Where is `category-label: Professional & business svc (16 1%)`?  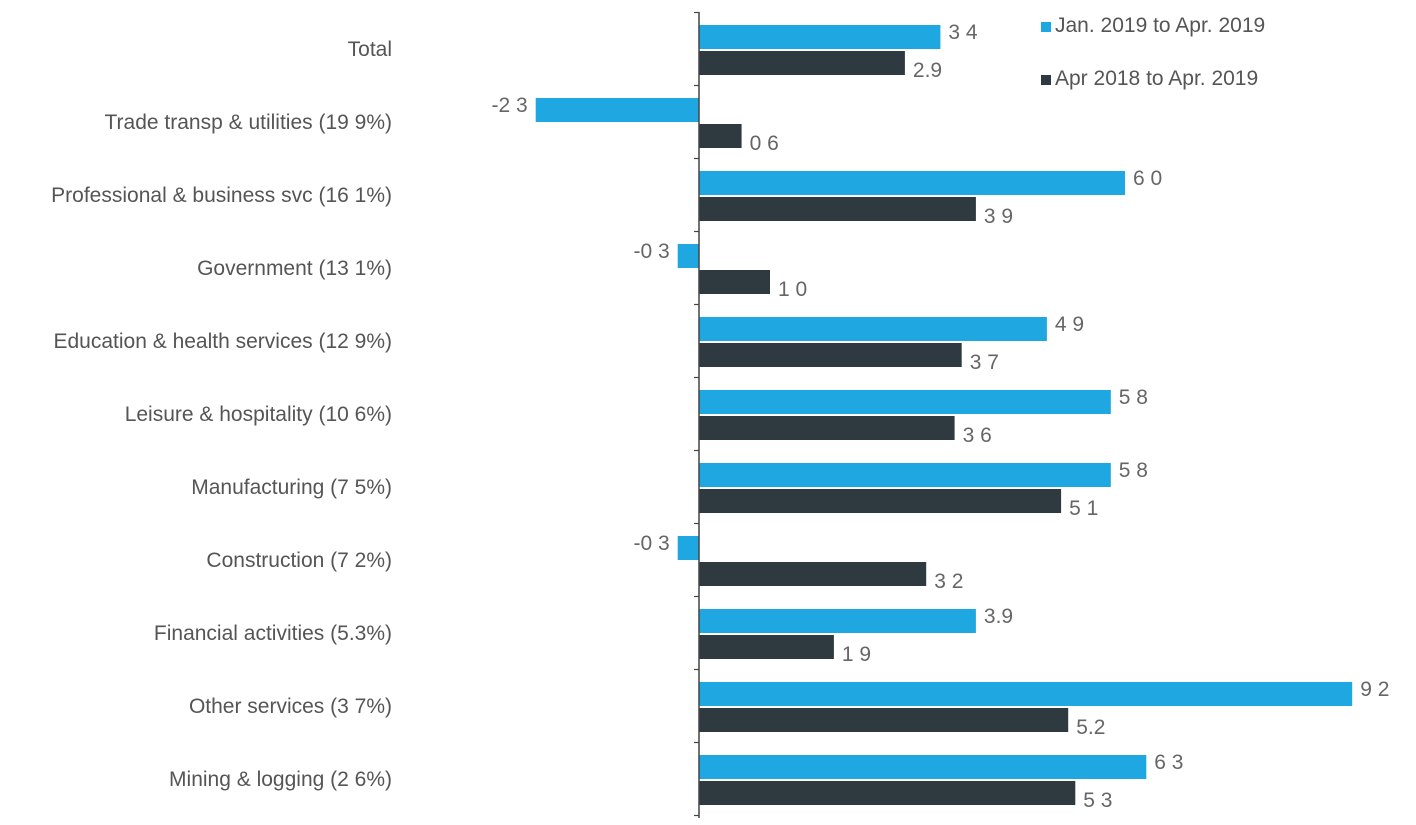 category-label: Professional & business svc (16 1%) is located at coordinates (221, 195).